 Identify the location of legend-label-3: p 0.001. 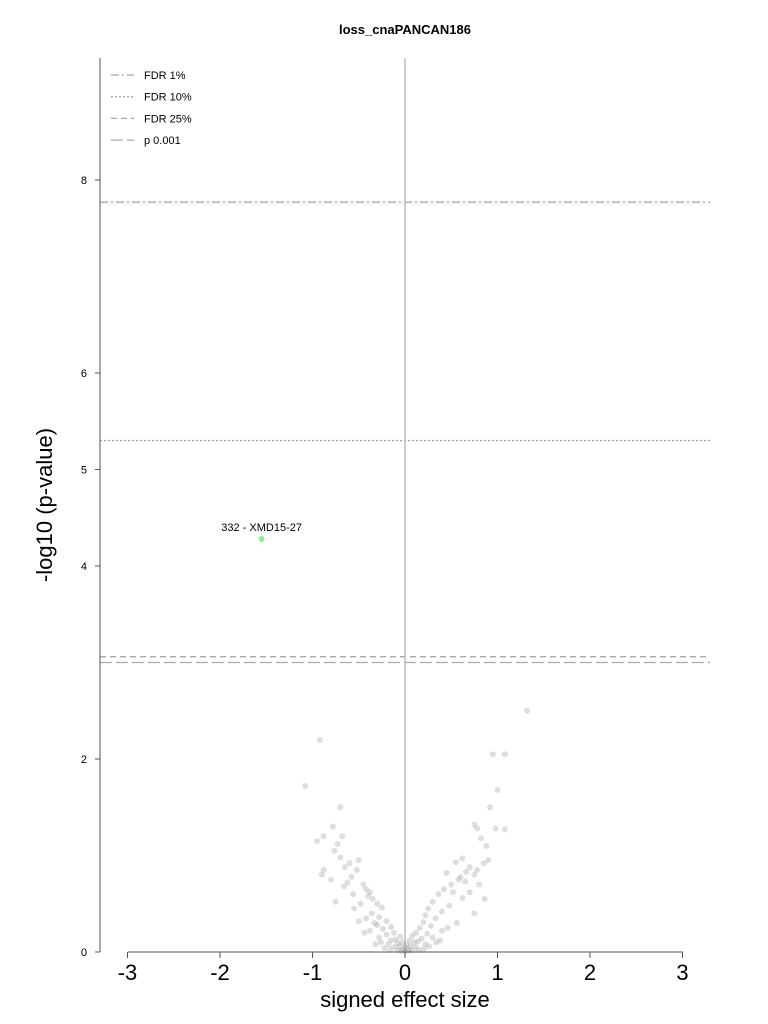
(162, 141).